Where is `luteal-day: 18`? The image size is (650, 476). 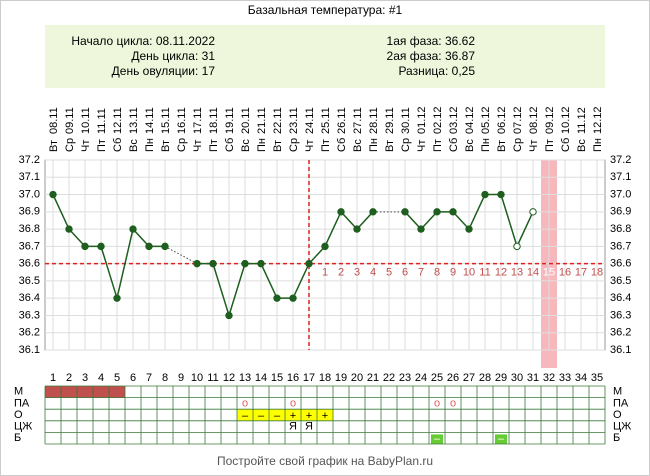 luteal-day: 18 is located at coordinates (597, 273).